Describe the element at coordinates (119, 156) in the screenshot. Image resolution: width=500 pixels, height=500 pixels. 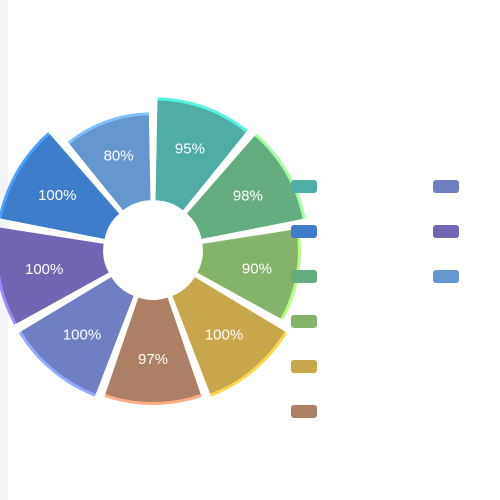
I see `slice-label: 80%` at that location.